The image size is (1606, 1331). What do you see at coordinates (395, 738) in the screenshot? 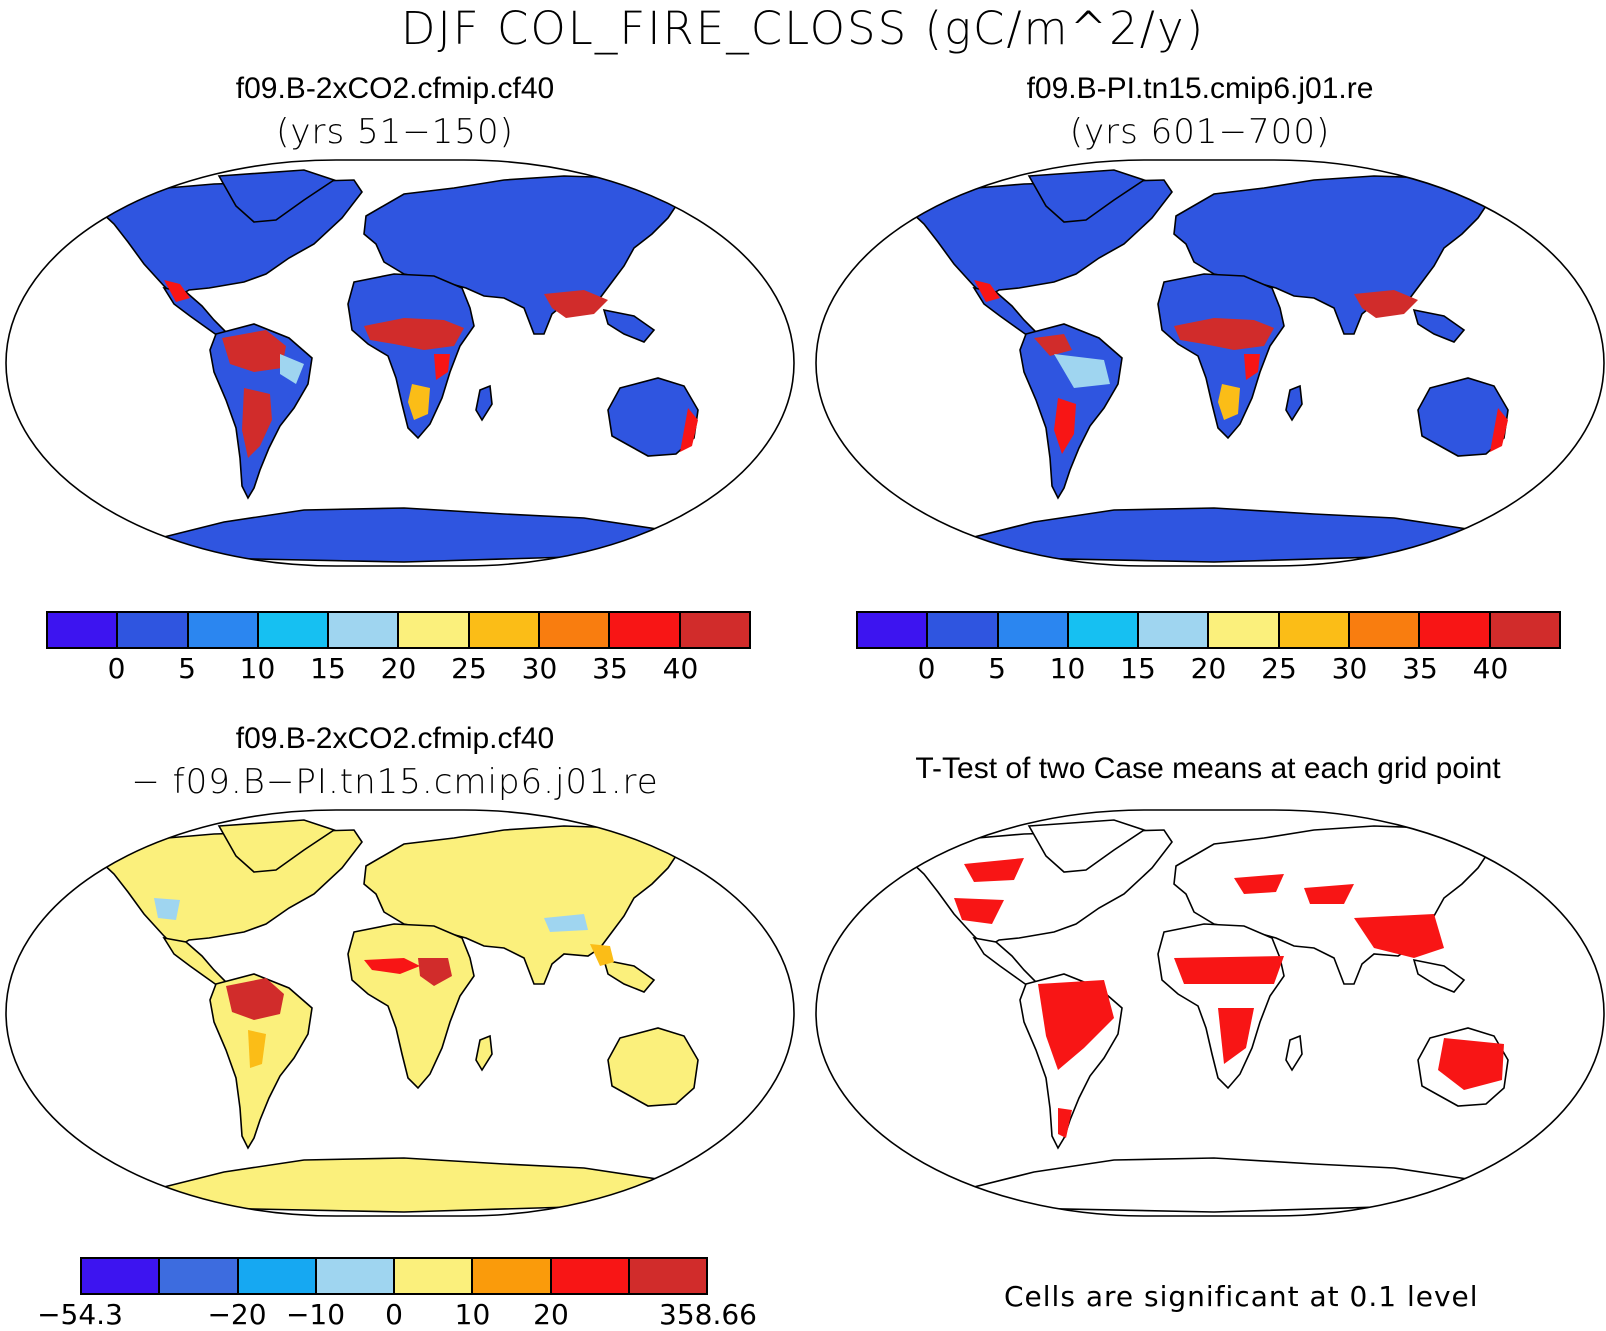
I see `panel-title-bottom-left: f09.B-2xCO2.cfmip.cf40` at bounding box center [395, 738].